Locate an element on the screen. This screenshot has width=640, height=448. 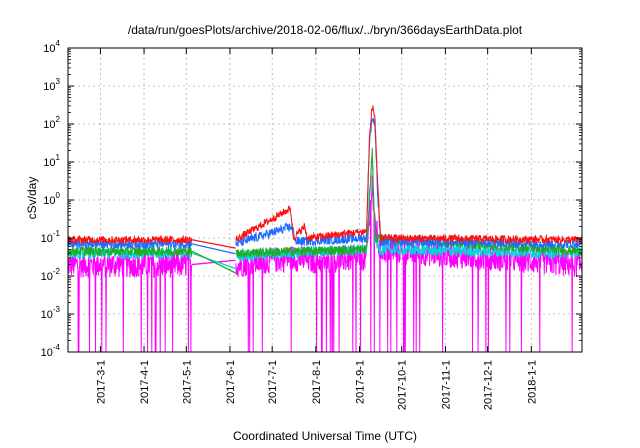
y-tick-label: 10⁻⁴ is located at coordinates (51, 351).